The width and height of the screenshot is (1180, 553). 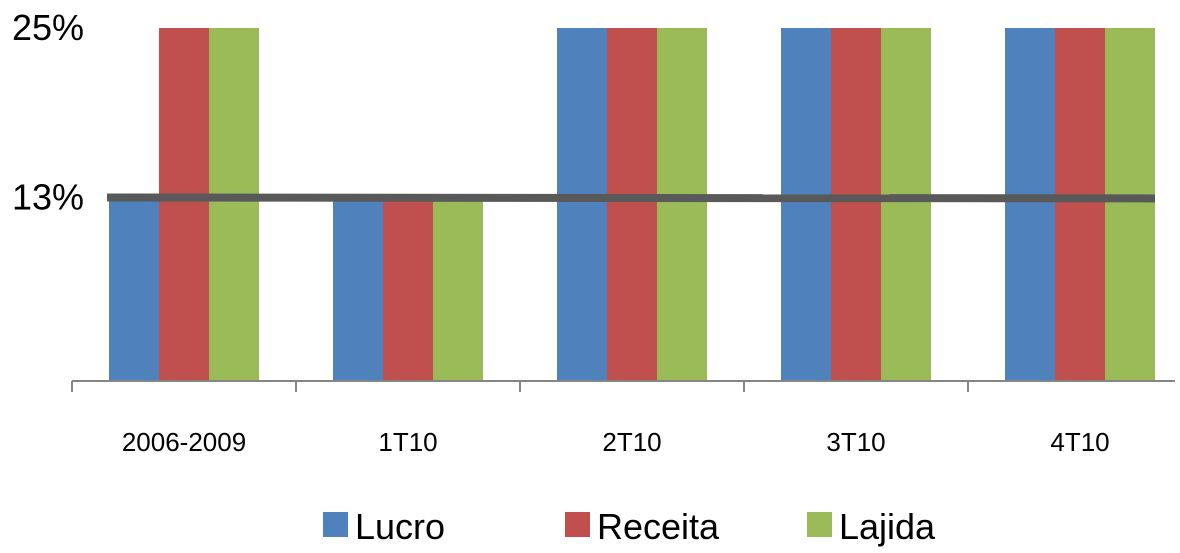 I want to click on reference-line, so click(x=631, y=198).